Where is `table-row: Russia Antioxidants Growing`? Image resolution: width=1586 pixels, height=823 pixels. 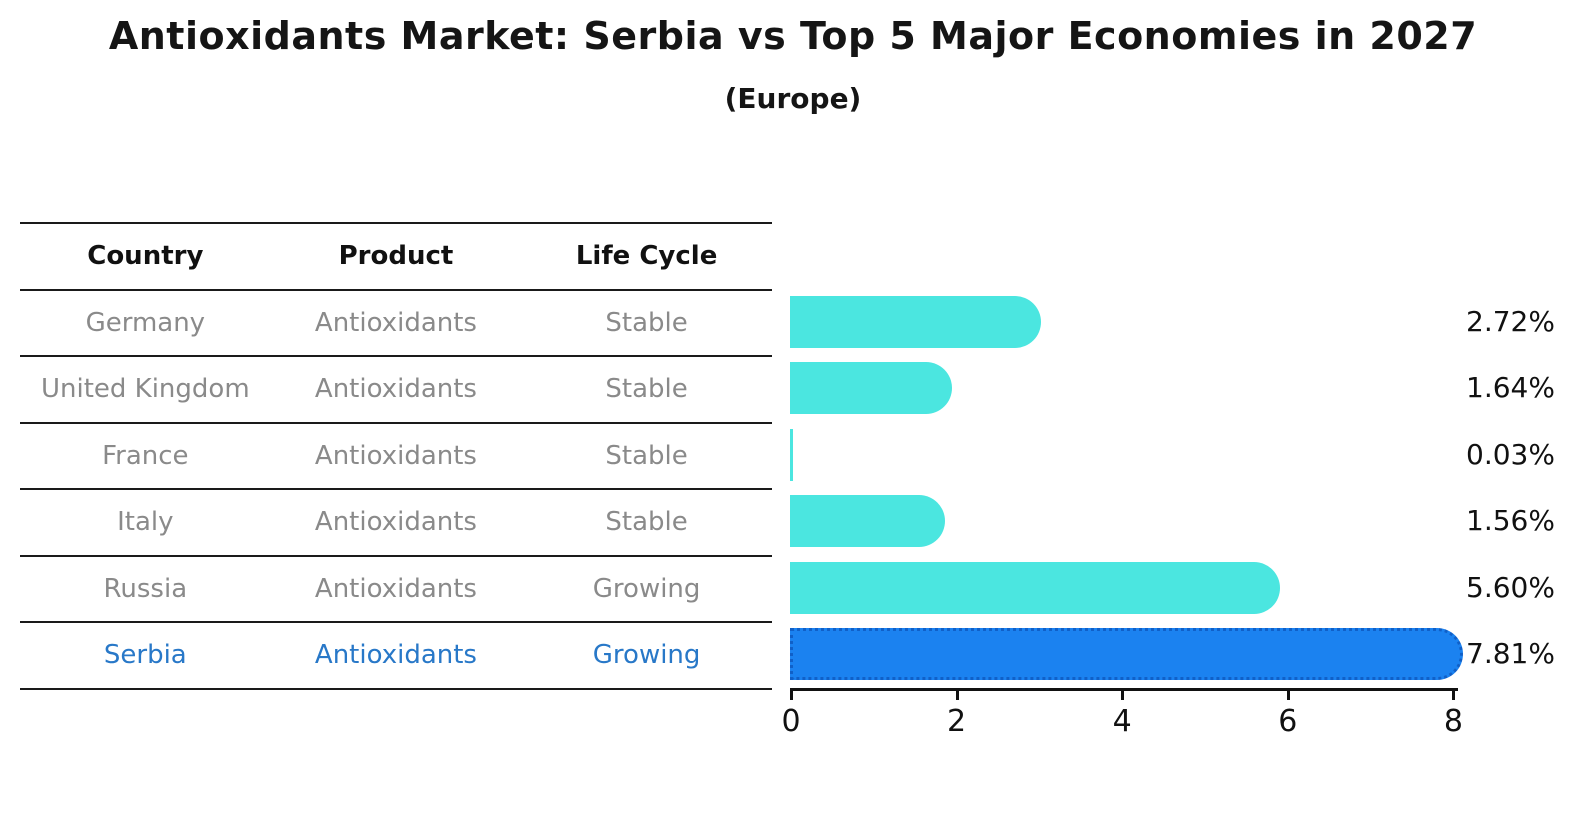 table-row: Russia Antioxidants Growing is located at coordinates (396, 588).